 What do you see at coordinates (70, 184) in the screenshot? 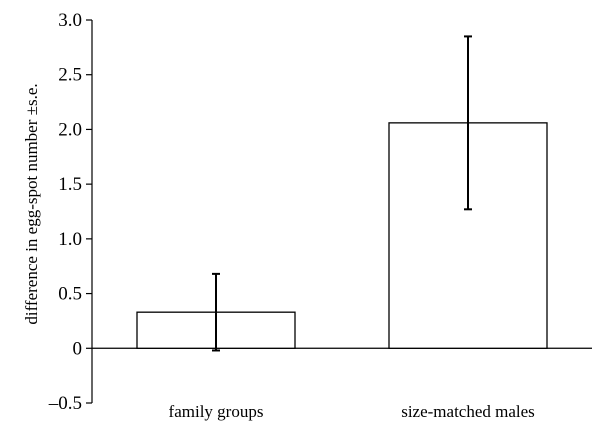
I see `y-tick-label: 1.5` at bounding box center [70, 184].